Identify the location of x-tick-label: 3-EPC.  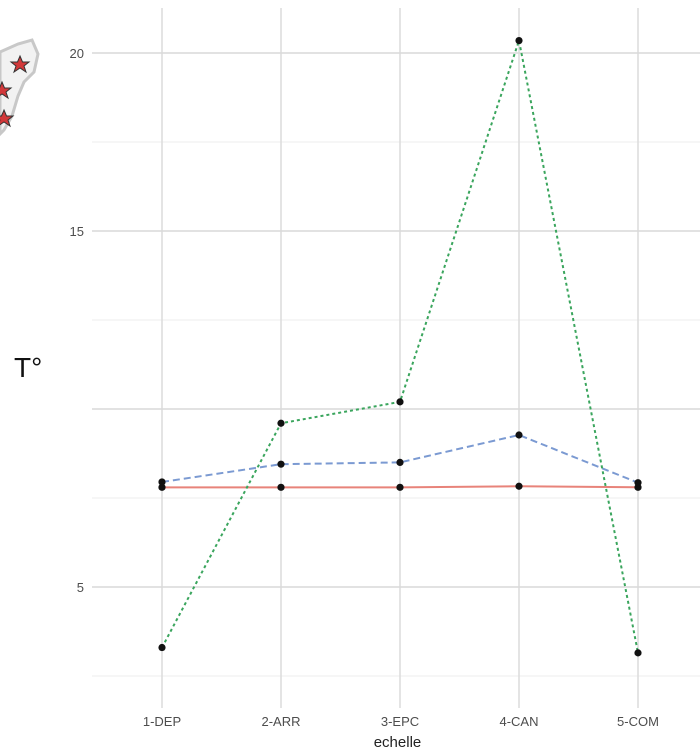
(400, 721).